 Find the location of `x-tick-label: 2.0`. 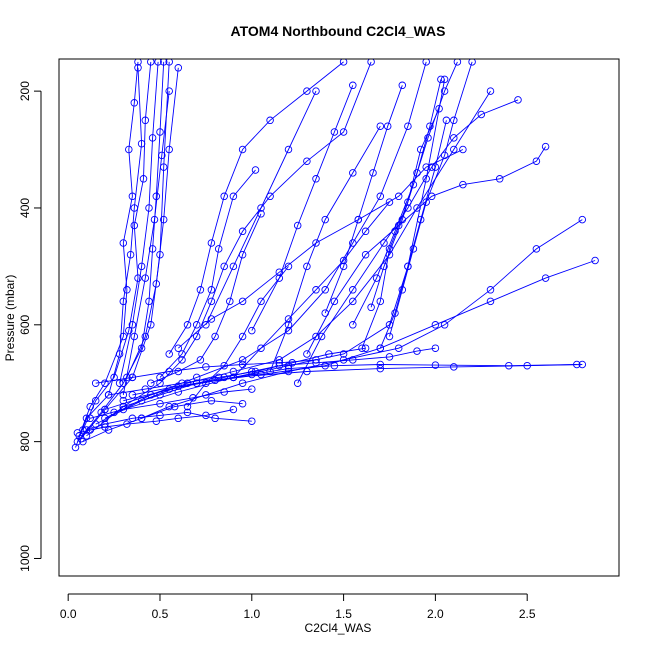

x-tick-label: 2.0 is located at coordinates (435, 614).